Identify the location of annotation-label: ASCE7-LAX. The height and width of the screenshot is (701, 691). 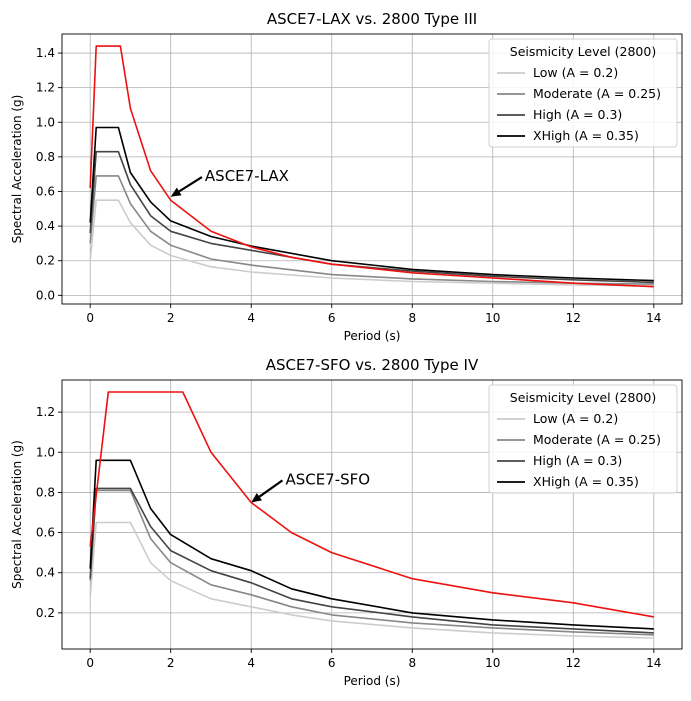
(247, 176).